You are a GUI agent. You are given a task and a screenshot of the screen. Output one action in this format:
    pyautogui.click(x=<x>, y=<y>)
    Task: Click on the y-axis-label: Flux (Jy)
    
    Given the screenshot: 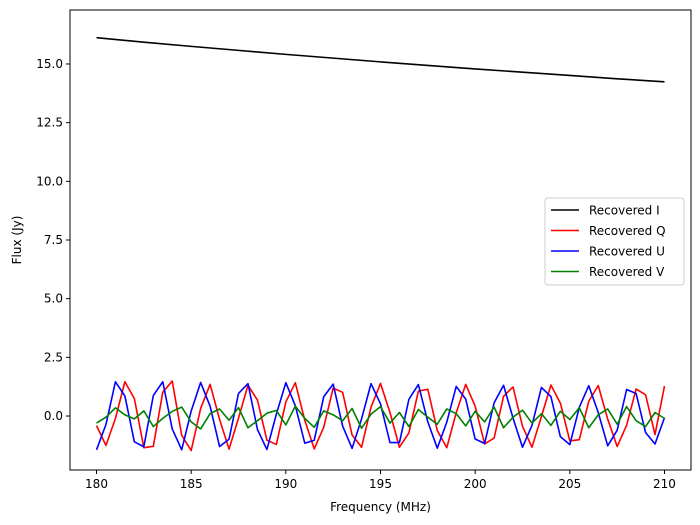 What is the action you would take?
    pyautogui.click(x=17, y=240)
    